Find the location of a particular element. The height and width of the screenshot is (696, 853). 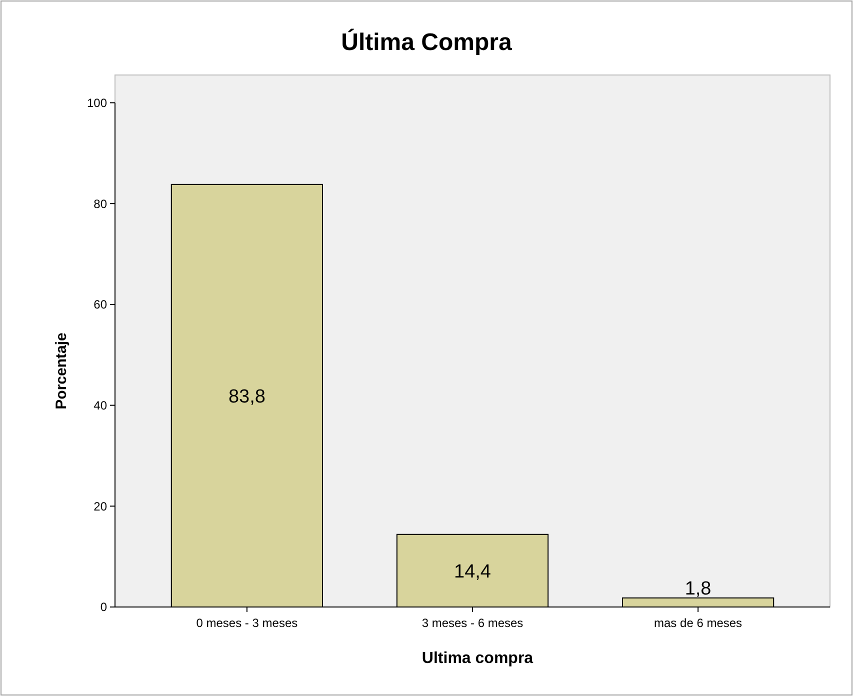

y-tick-label: 60 is located at coordinates (101, 305).